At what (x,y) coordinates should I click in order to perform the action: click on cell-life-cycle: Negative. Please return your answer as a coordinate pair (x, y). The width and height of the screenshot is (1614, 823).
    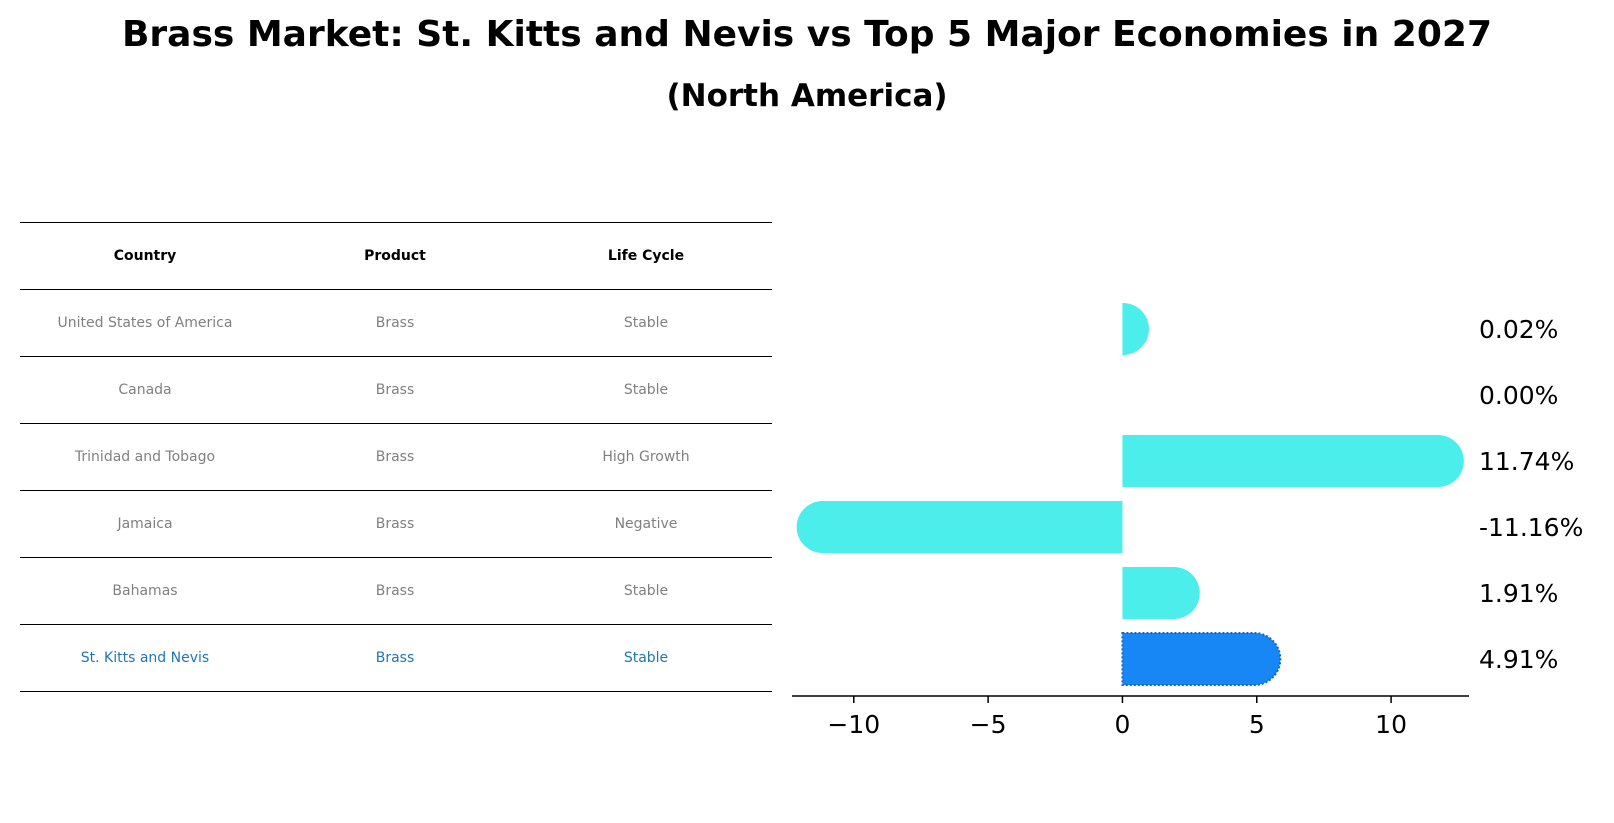
    Looking at the image, I should click on (646, 524).